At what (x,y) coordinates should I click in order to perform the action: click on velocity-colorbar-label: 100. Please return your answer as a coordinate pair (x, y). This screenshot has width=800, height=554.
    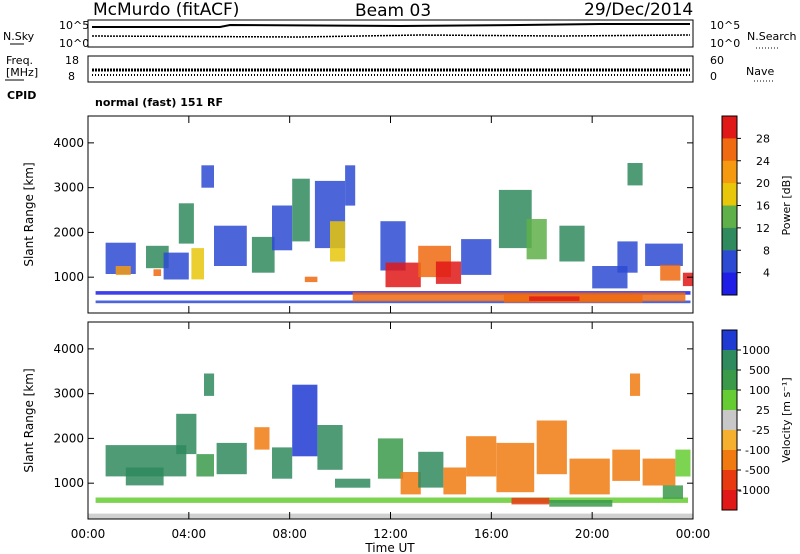
    Looking at the image, I should click on (759, 390).